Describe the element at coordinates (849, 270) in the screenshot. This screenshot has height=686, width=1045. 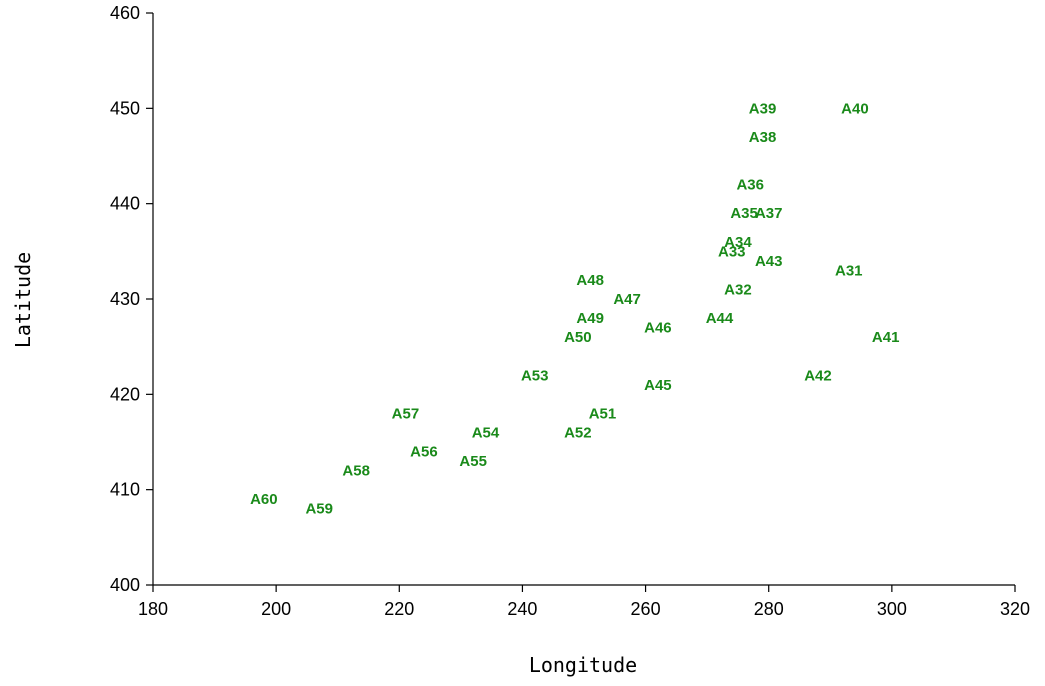
I see `point-label-a31: A31` at that location.